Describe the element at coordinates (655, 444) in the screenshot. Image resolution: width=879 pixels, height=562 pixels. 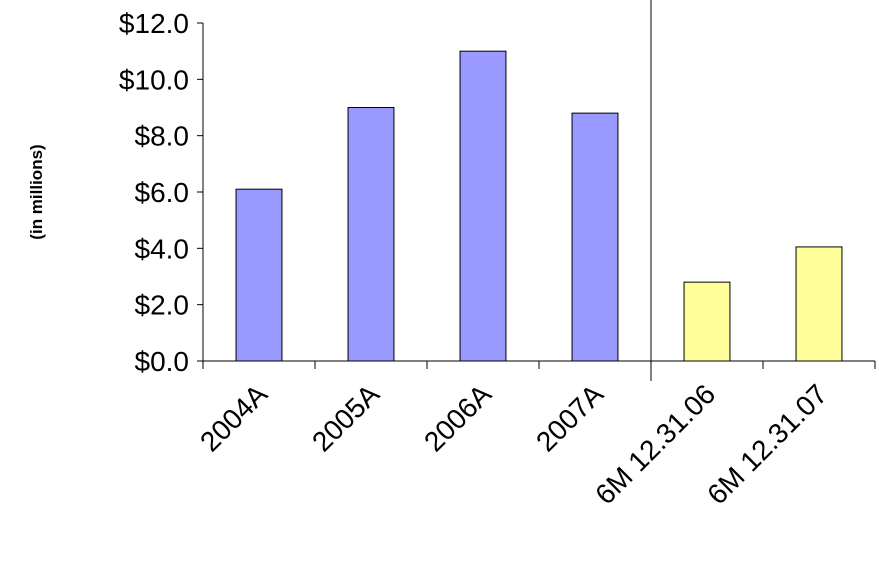
I see `x-tick-label: 6M 12.31.06` at that location.